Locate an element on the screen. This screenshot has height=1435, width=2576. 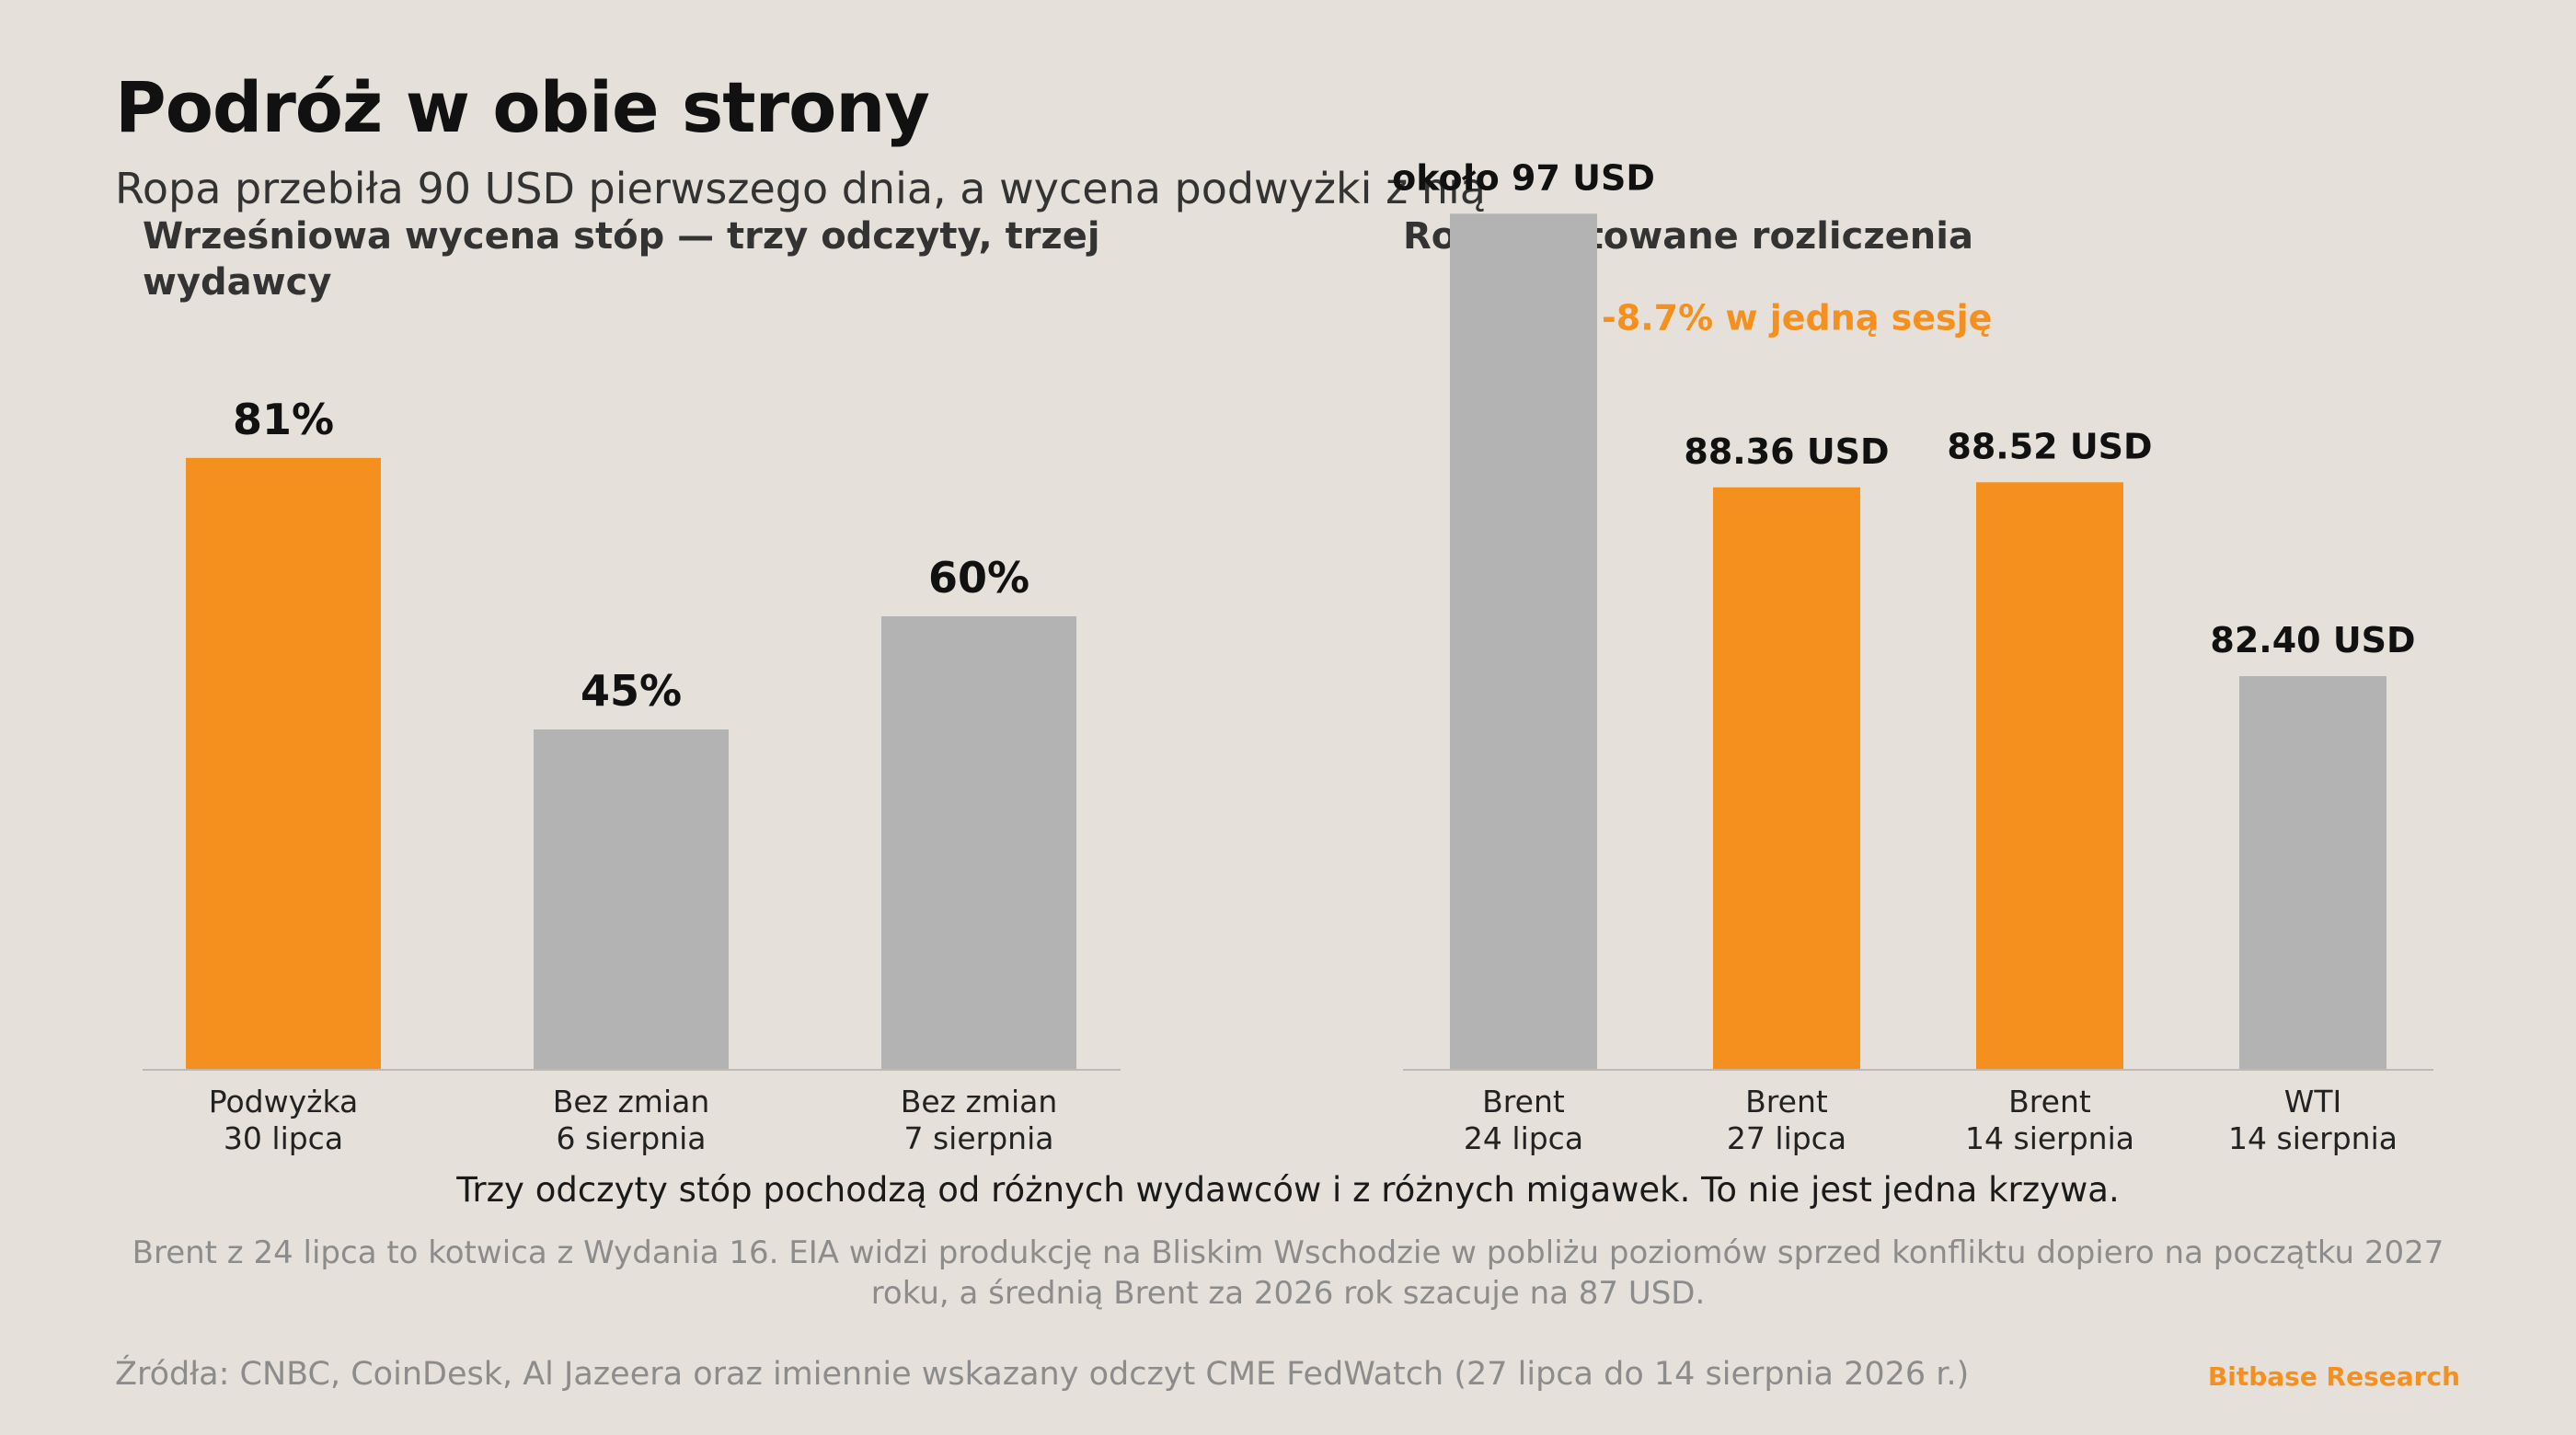
category-label: Brent 14 sierpnia is located at coordinates (2049, 1120).